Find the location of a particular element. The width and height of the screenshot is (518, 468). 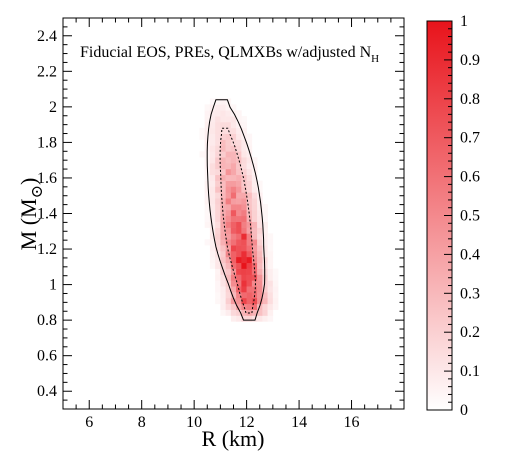

y-tick-label: 1.2 is located at coordinates (47, 249).